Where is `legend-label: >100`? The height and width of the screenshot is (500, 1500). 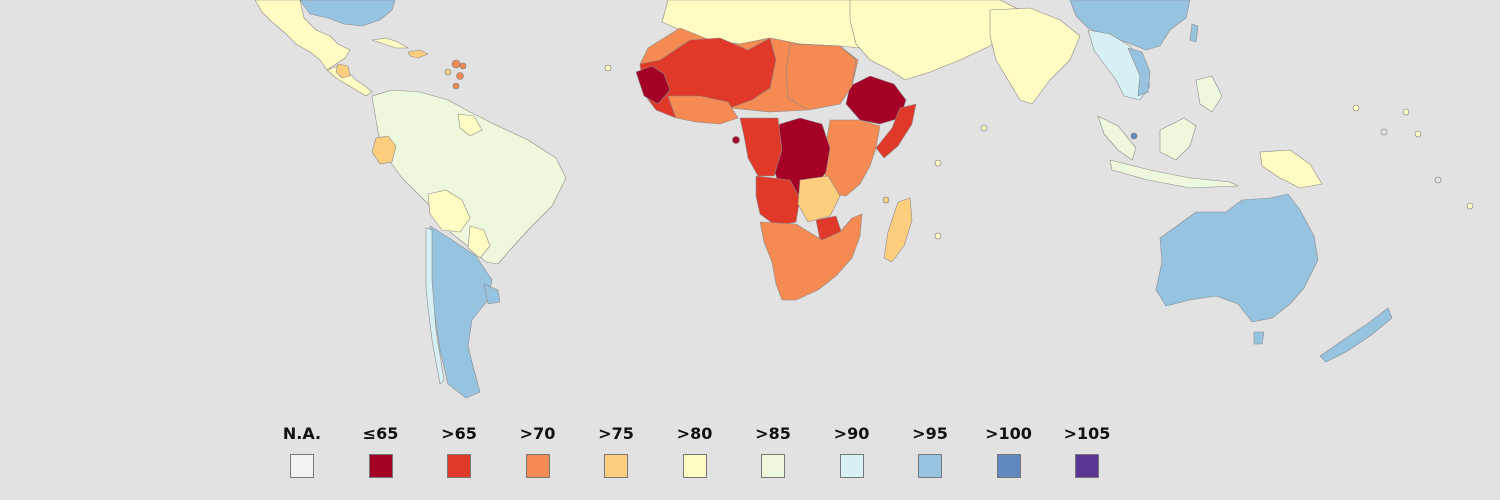
legend-label: >100 is located at coordinates (1008, 433).